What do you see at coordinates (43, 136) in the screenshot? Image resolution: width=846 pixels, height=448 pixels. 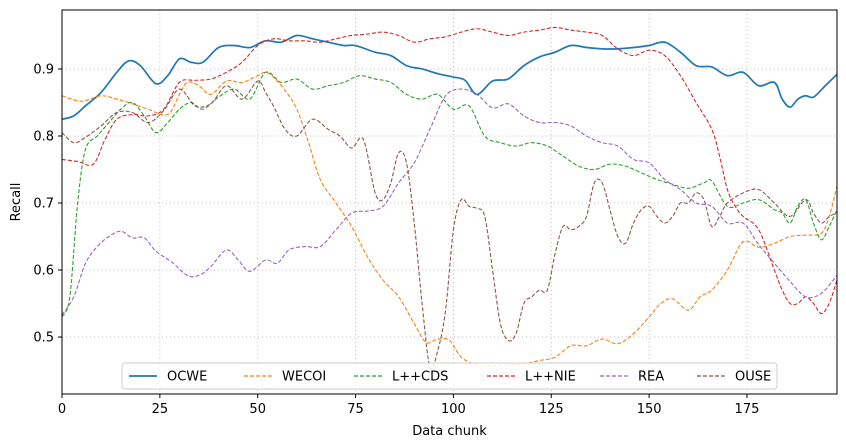 I see `y-tick-label: 0.8` at bounding box center [43, 136].